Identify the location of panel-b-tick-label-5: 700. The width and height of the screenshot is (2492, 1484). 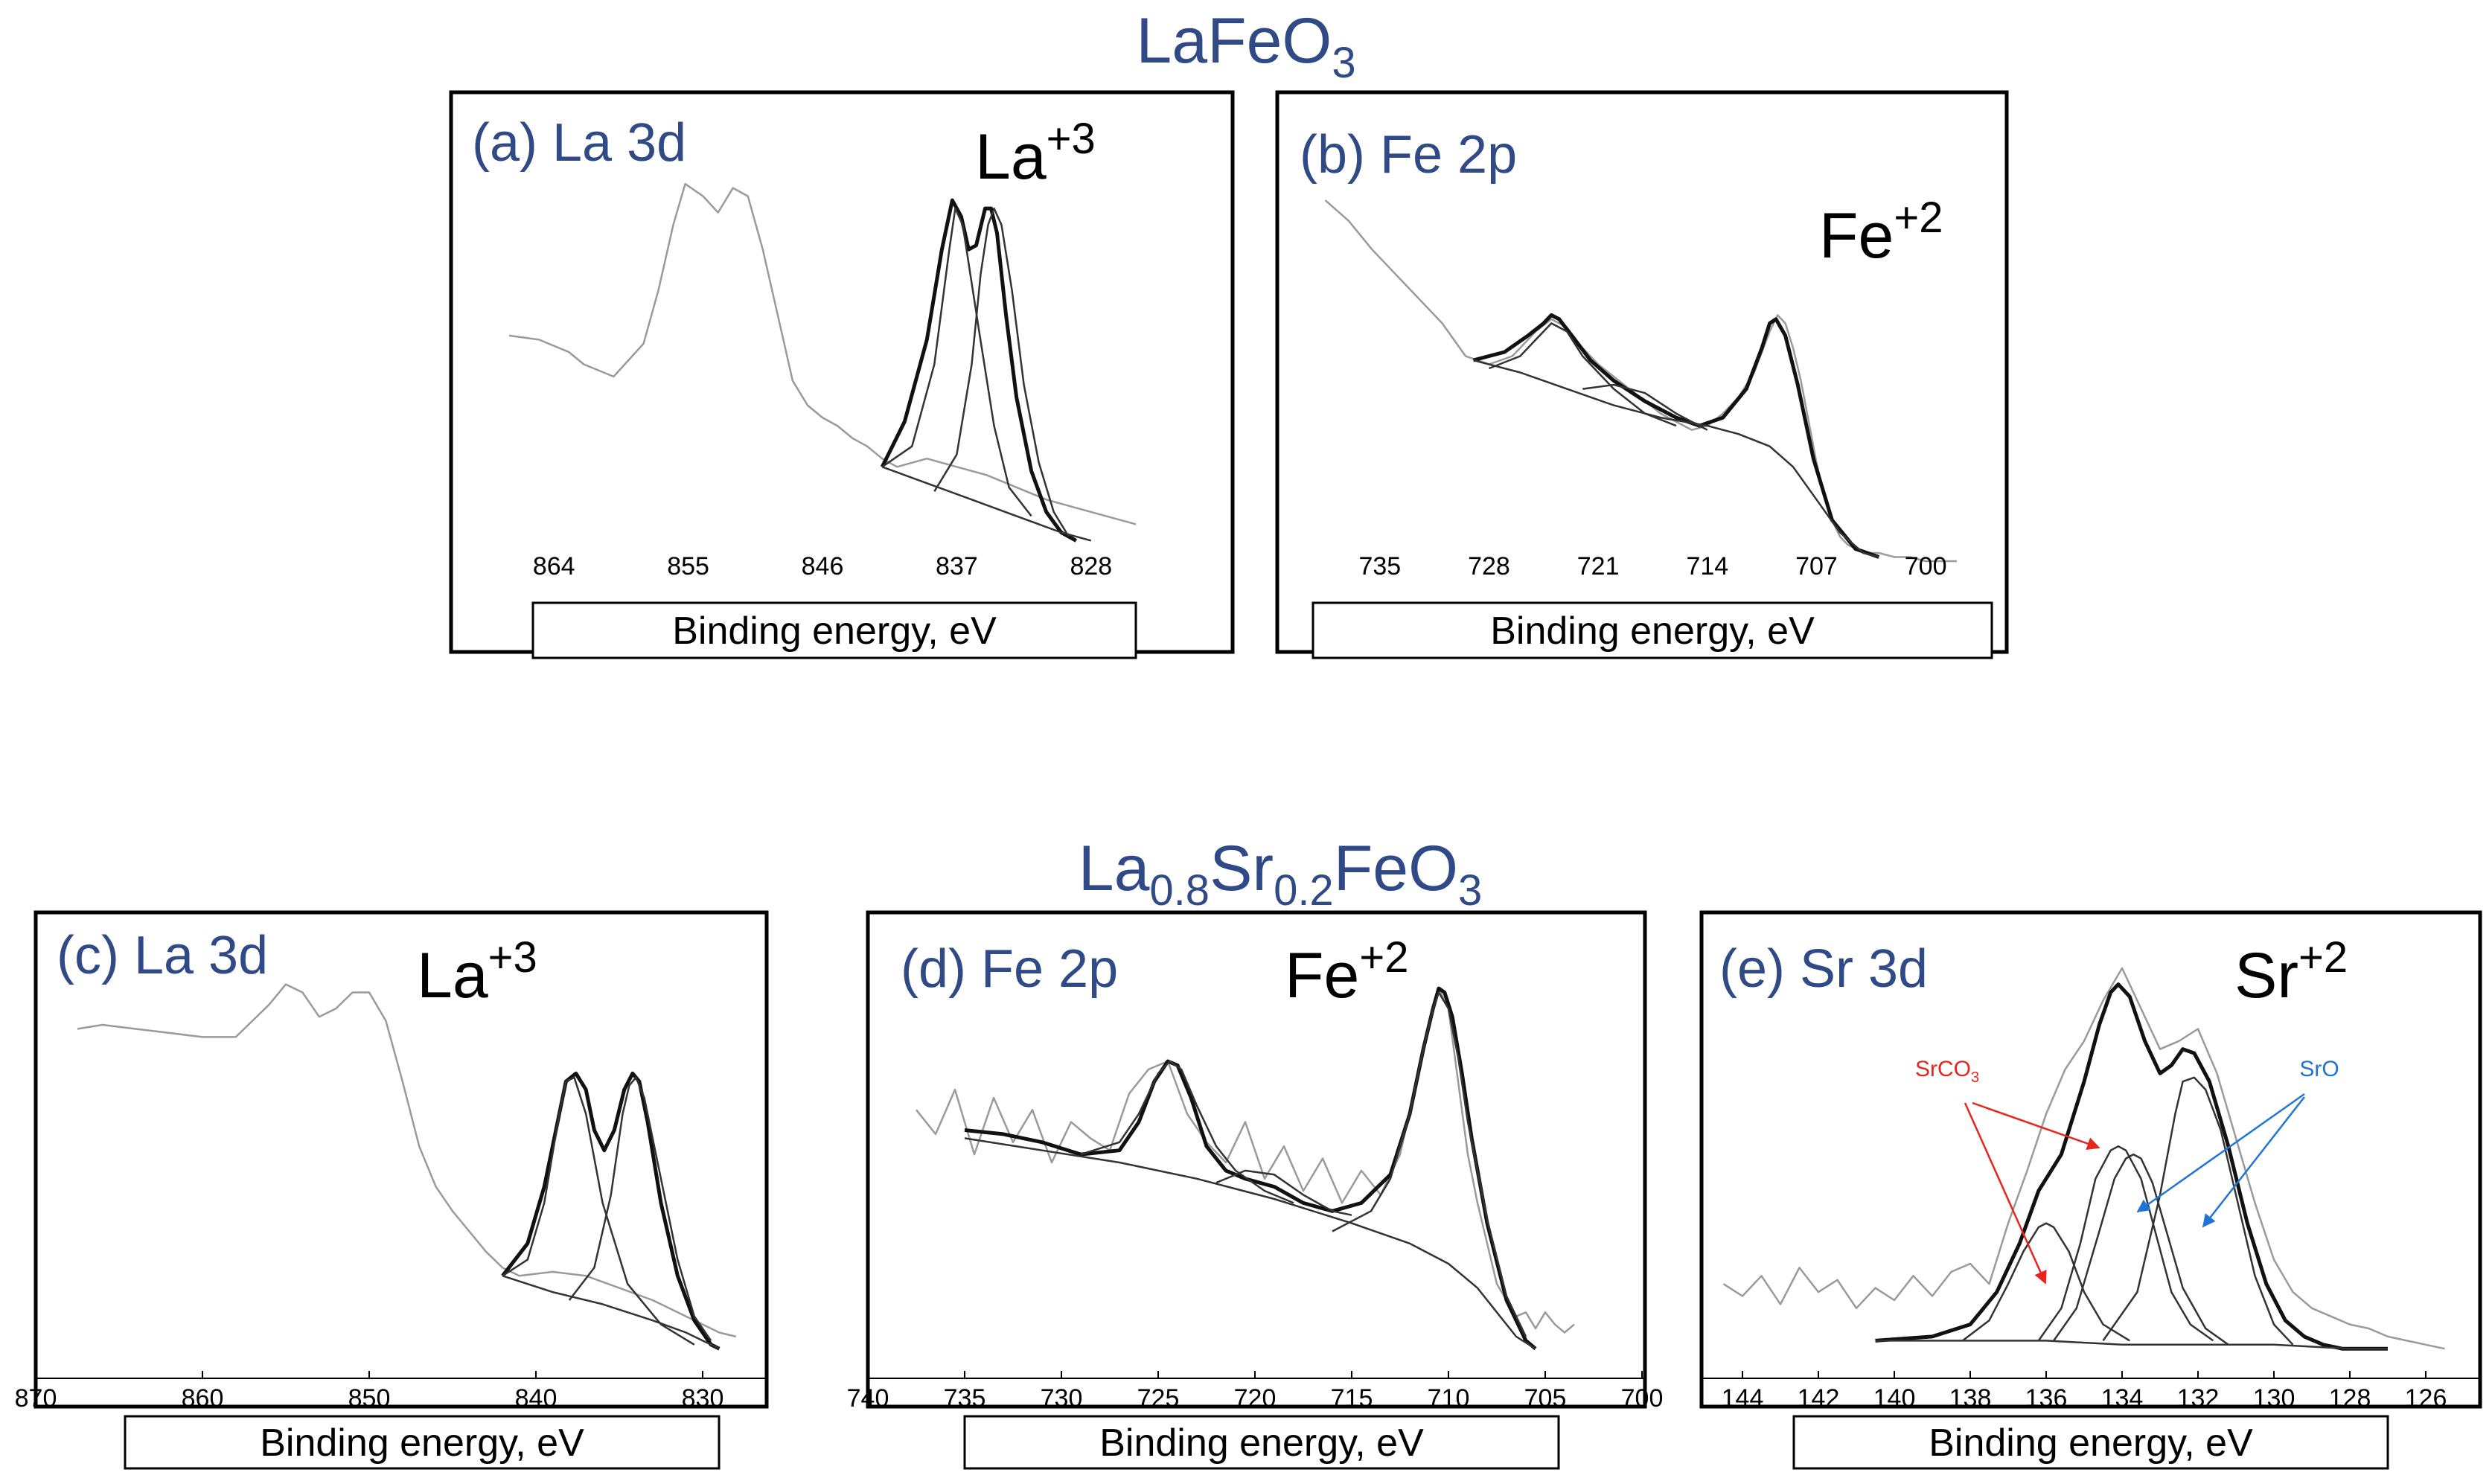
(1926, 566).